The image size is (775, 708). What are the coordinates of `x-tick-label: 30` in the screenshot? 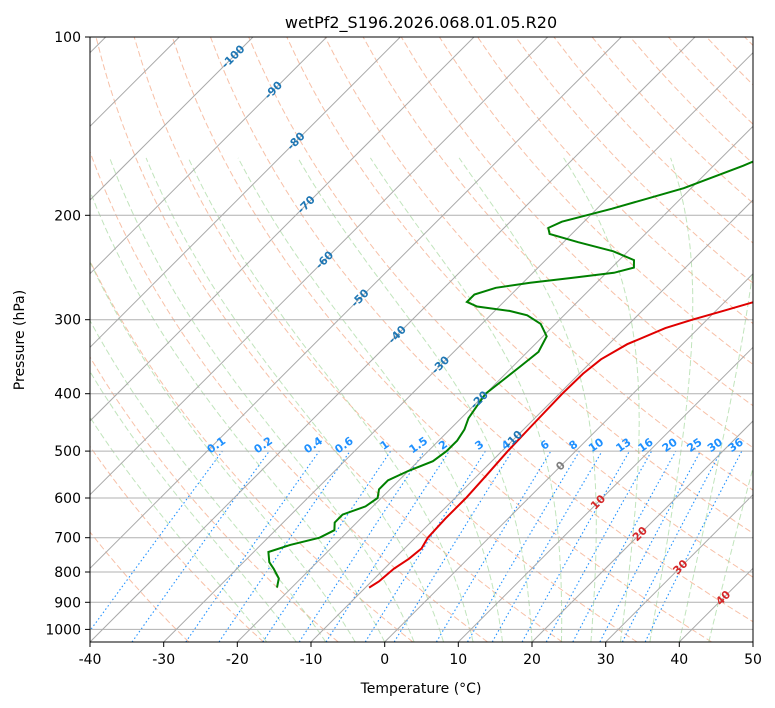 It's located at (606, 660).